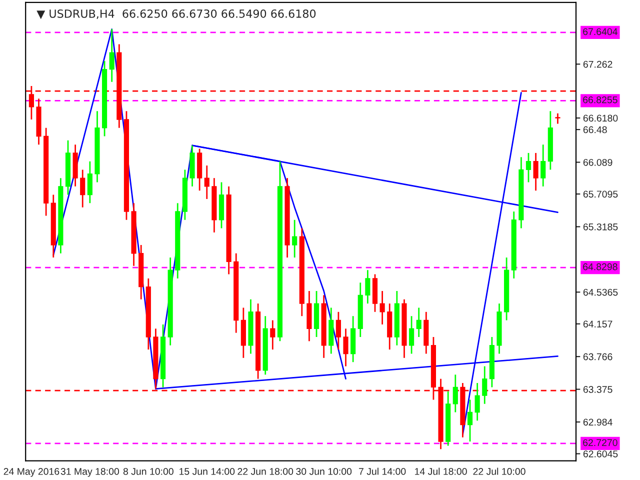  Describe the element at coordinates (600, 454) in the screenshot. I see `y-tick-label: 62.6045` at that location.